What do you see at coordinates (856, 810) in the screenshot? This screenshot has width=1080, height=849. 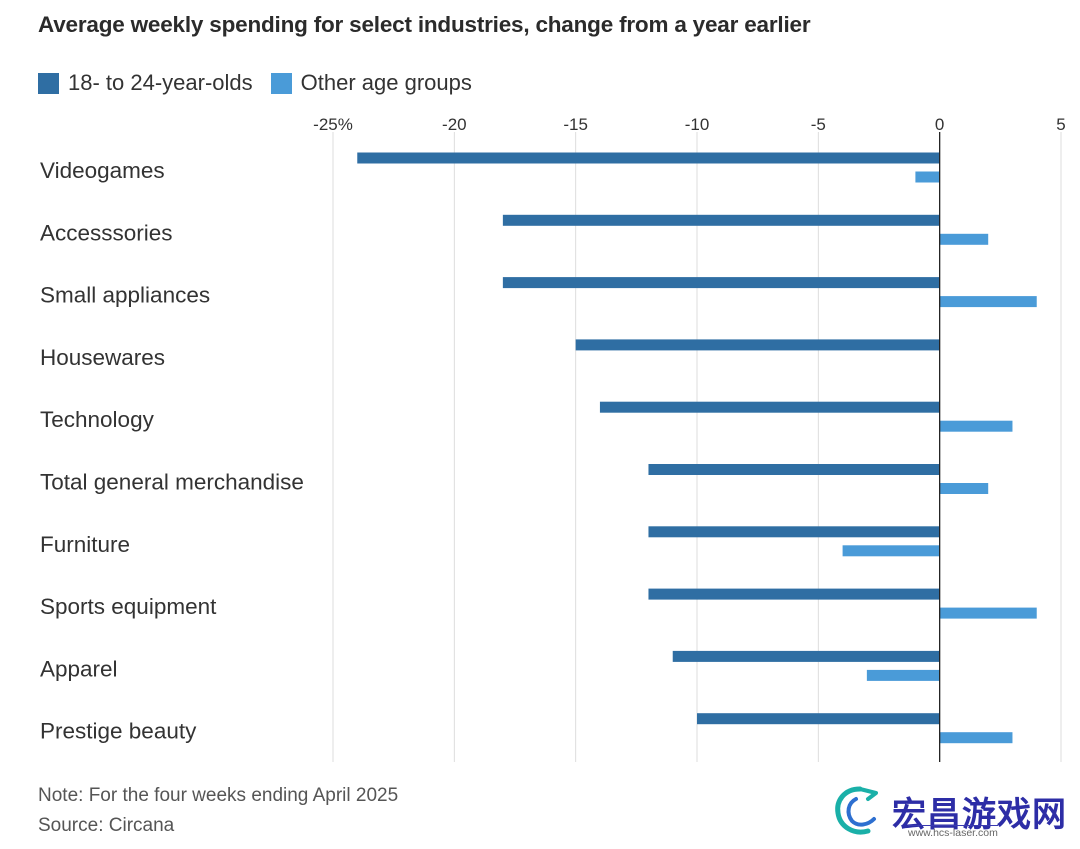 I see `watermark-logo-icon` at bounding box center [856, 810].